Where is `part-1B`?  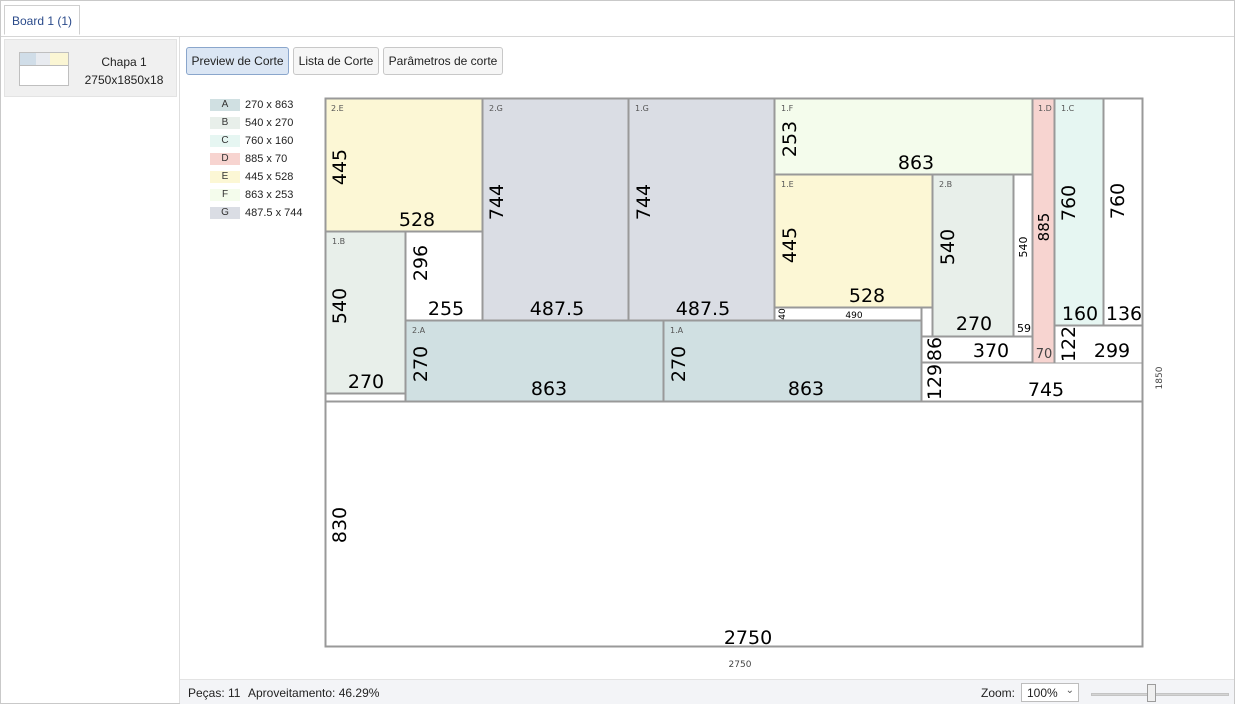
part-1B is located at coordinates (365, 312).